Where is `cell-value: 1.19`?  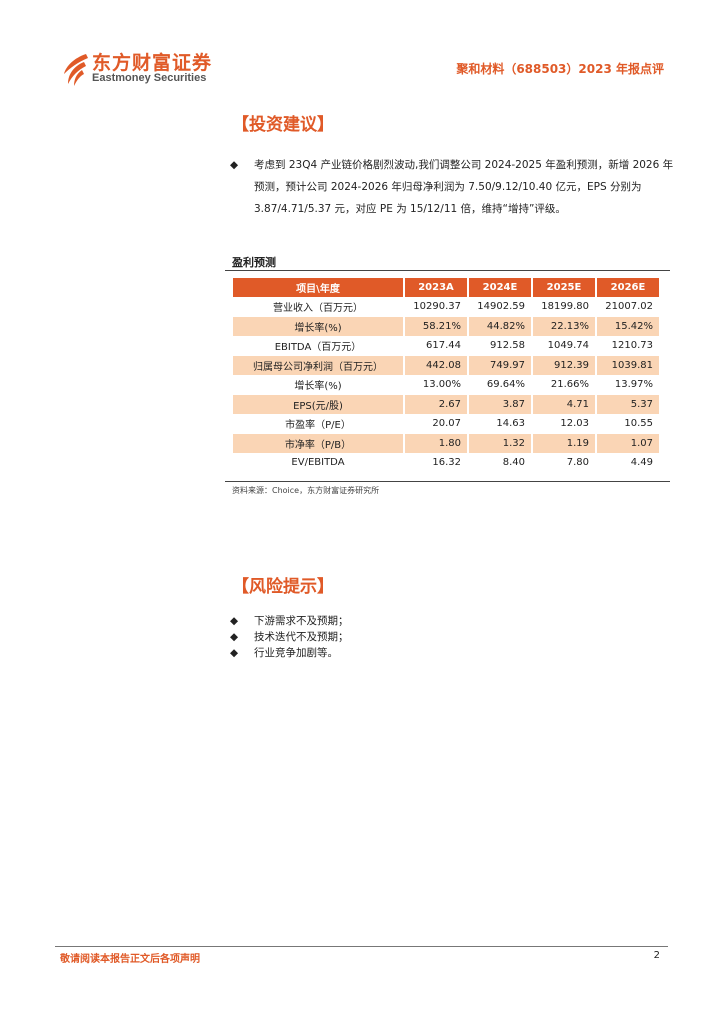 cell-value: 1.19 is located at coordinates (564, 443).